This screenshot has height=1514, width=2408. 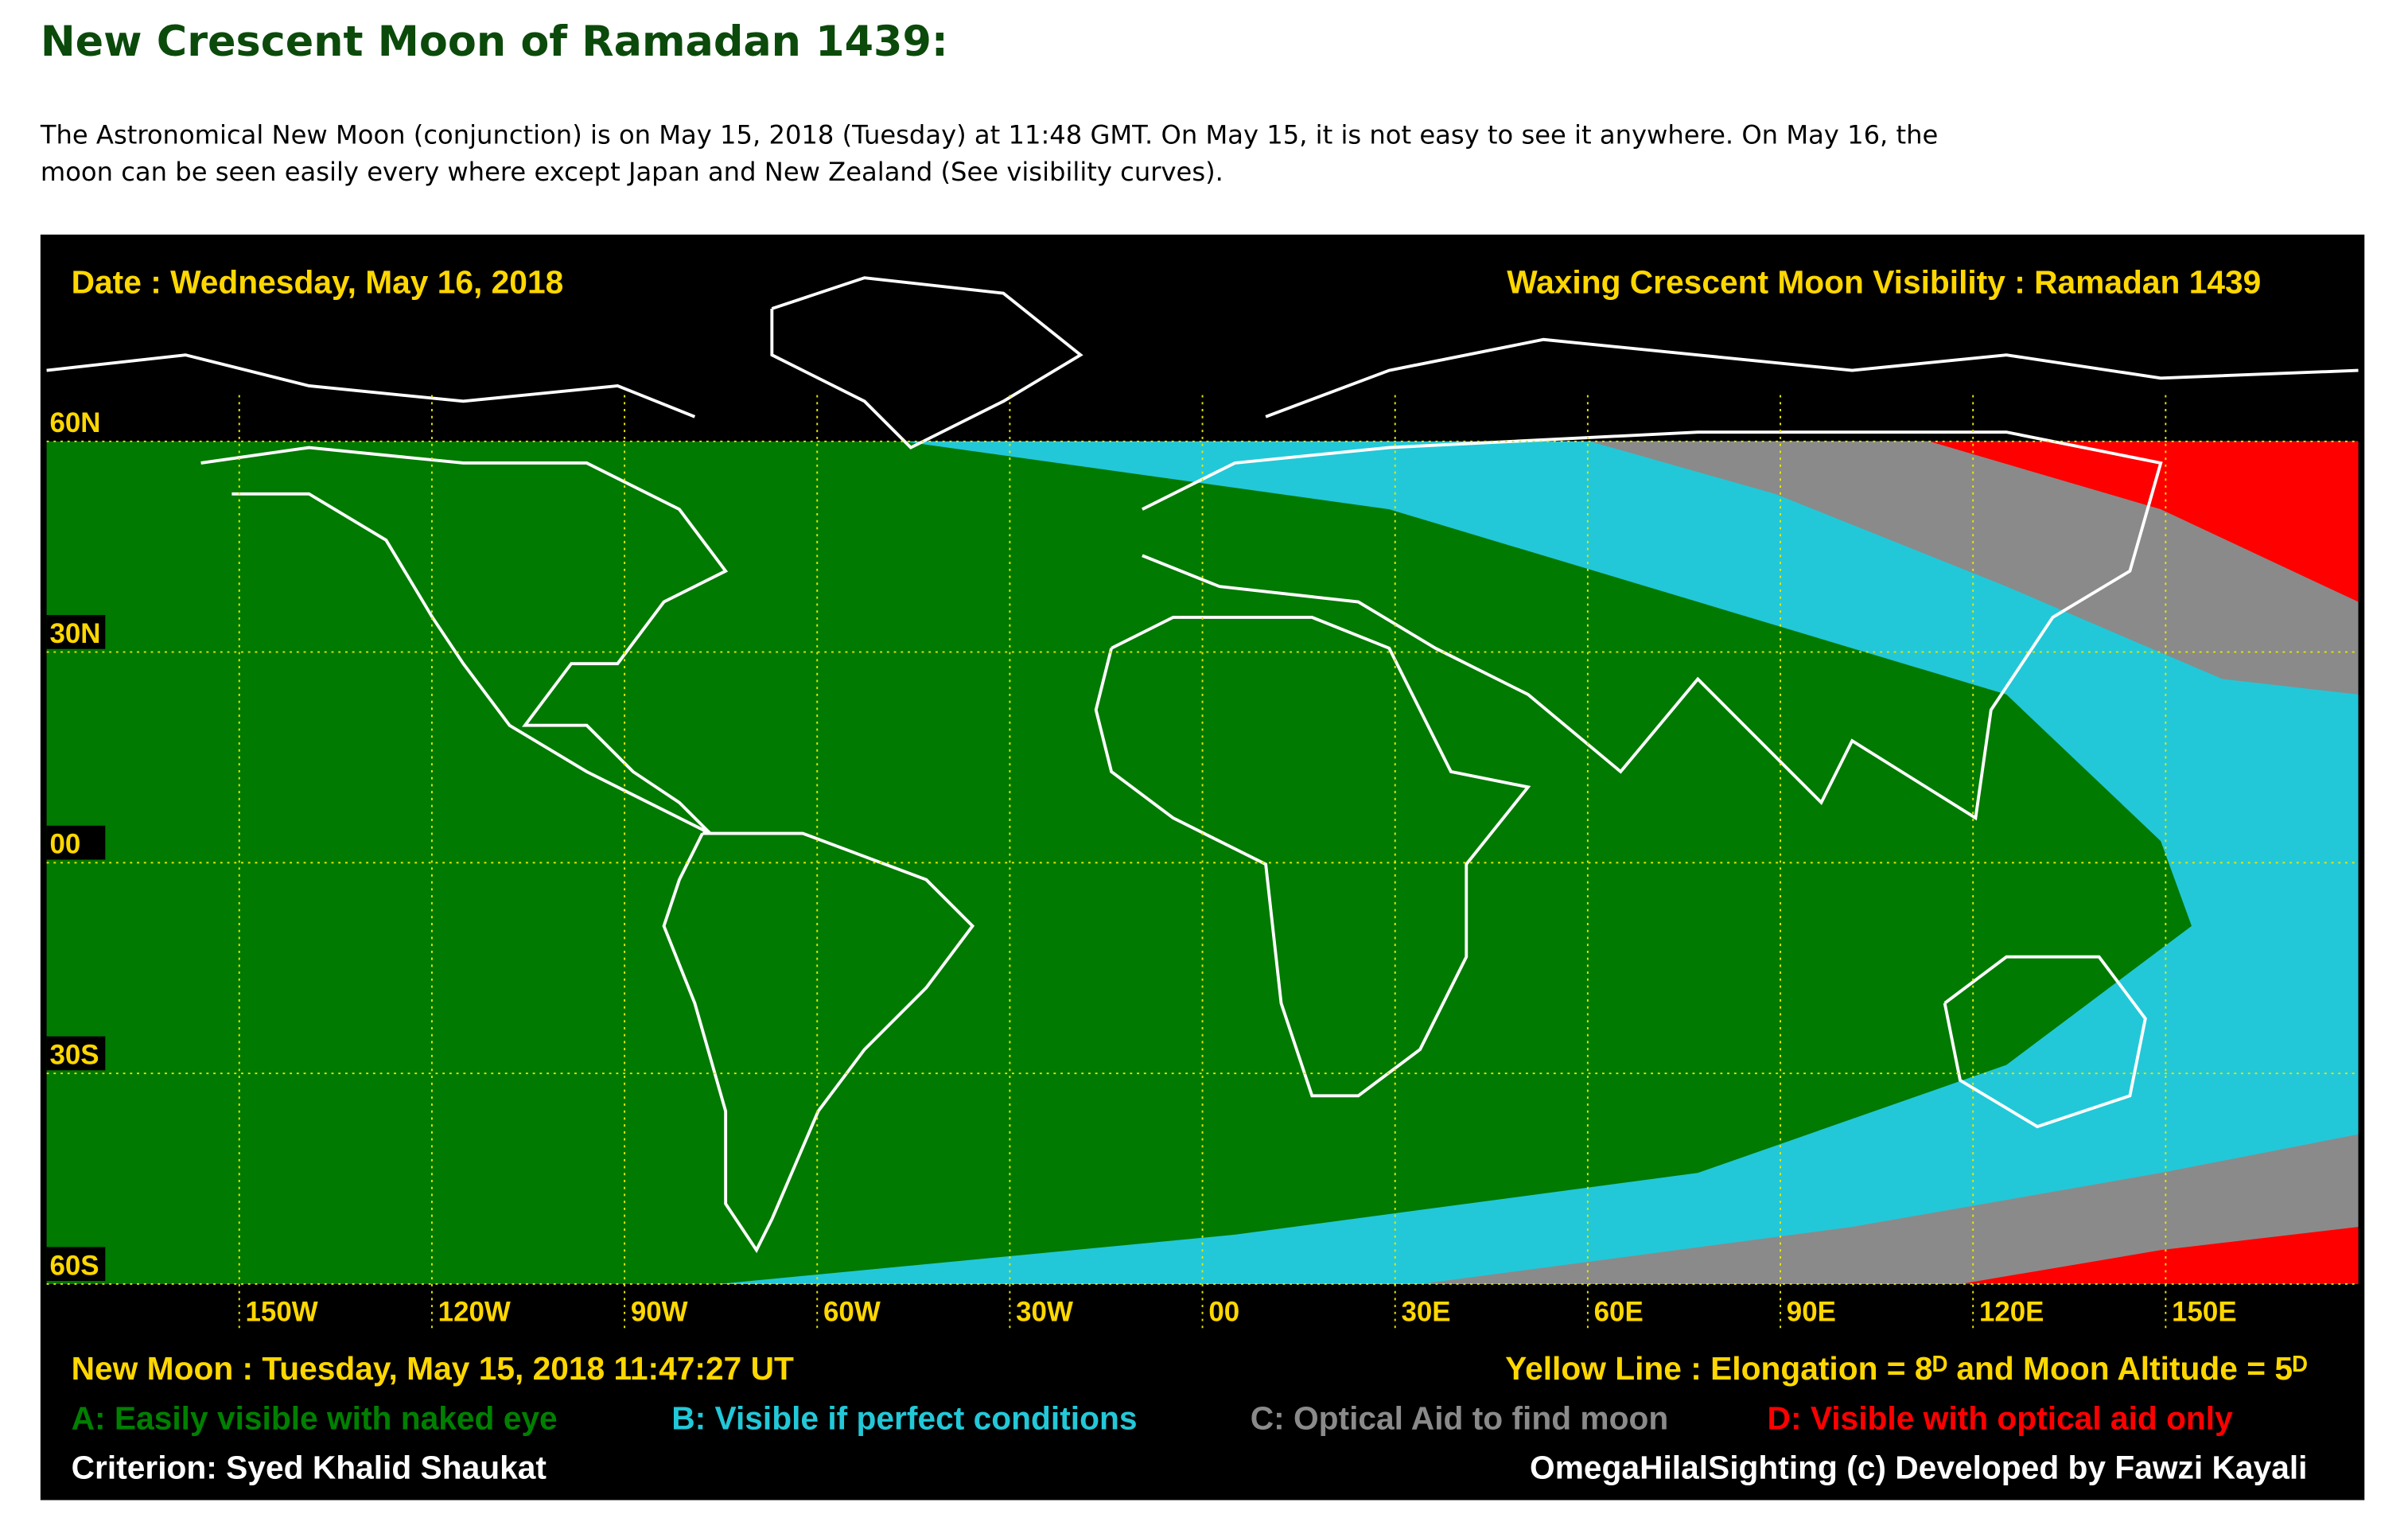 I want to click on lat-label: 60N, so click(x=74, y=422).